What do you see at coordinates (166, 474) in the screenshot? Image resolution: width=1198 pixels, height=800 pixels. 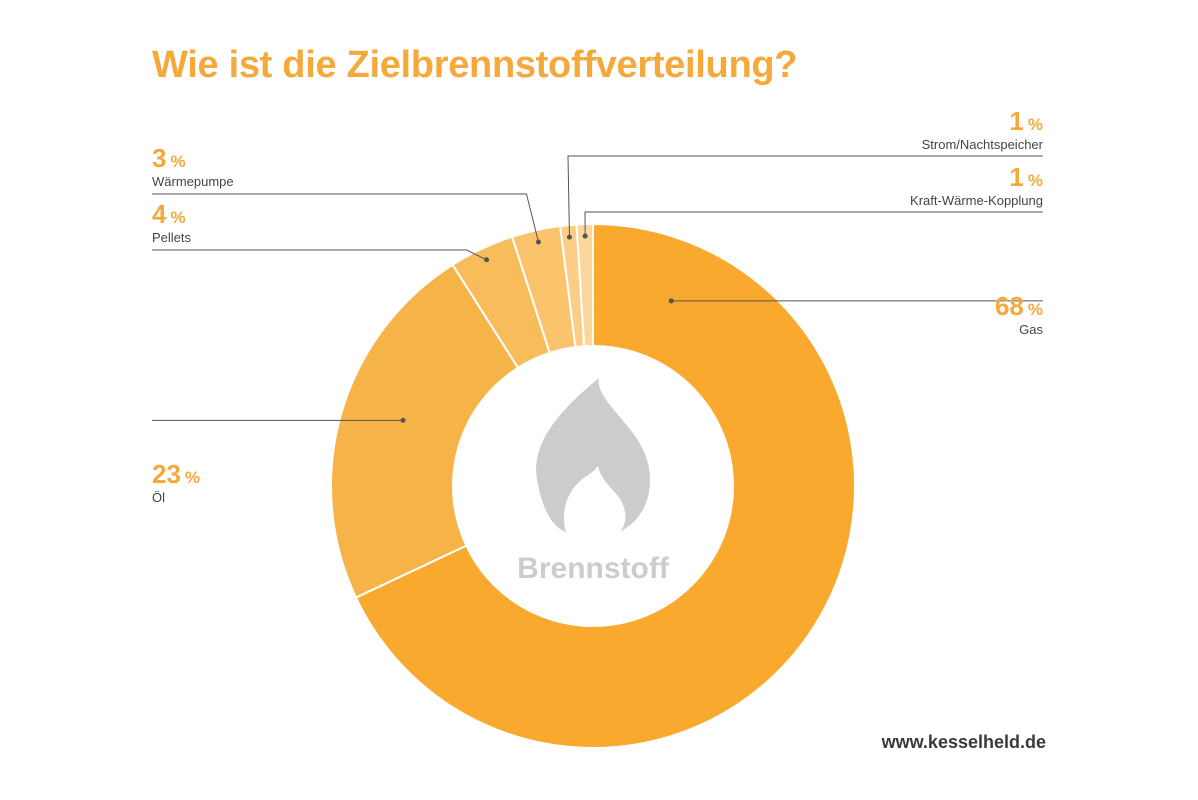 I see `value-oel: 23` at bounding box center [166, 474].